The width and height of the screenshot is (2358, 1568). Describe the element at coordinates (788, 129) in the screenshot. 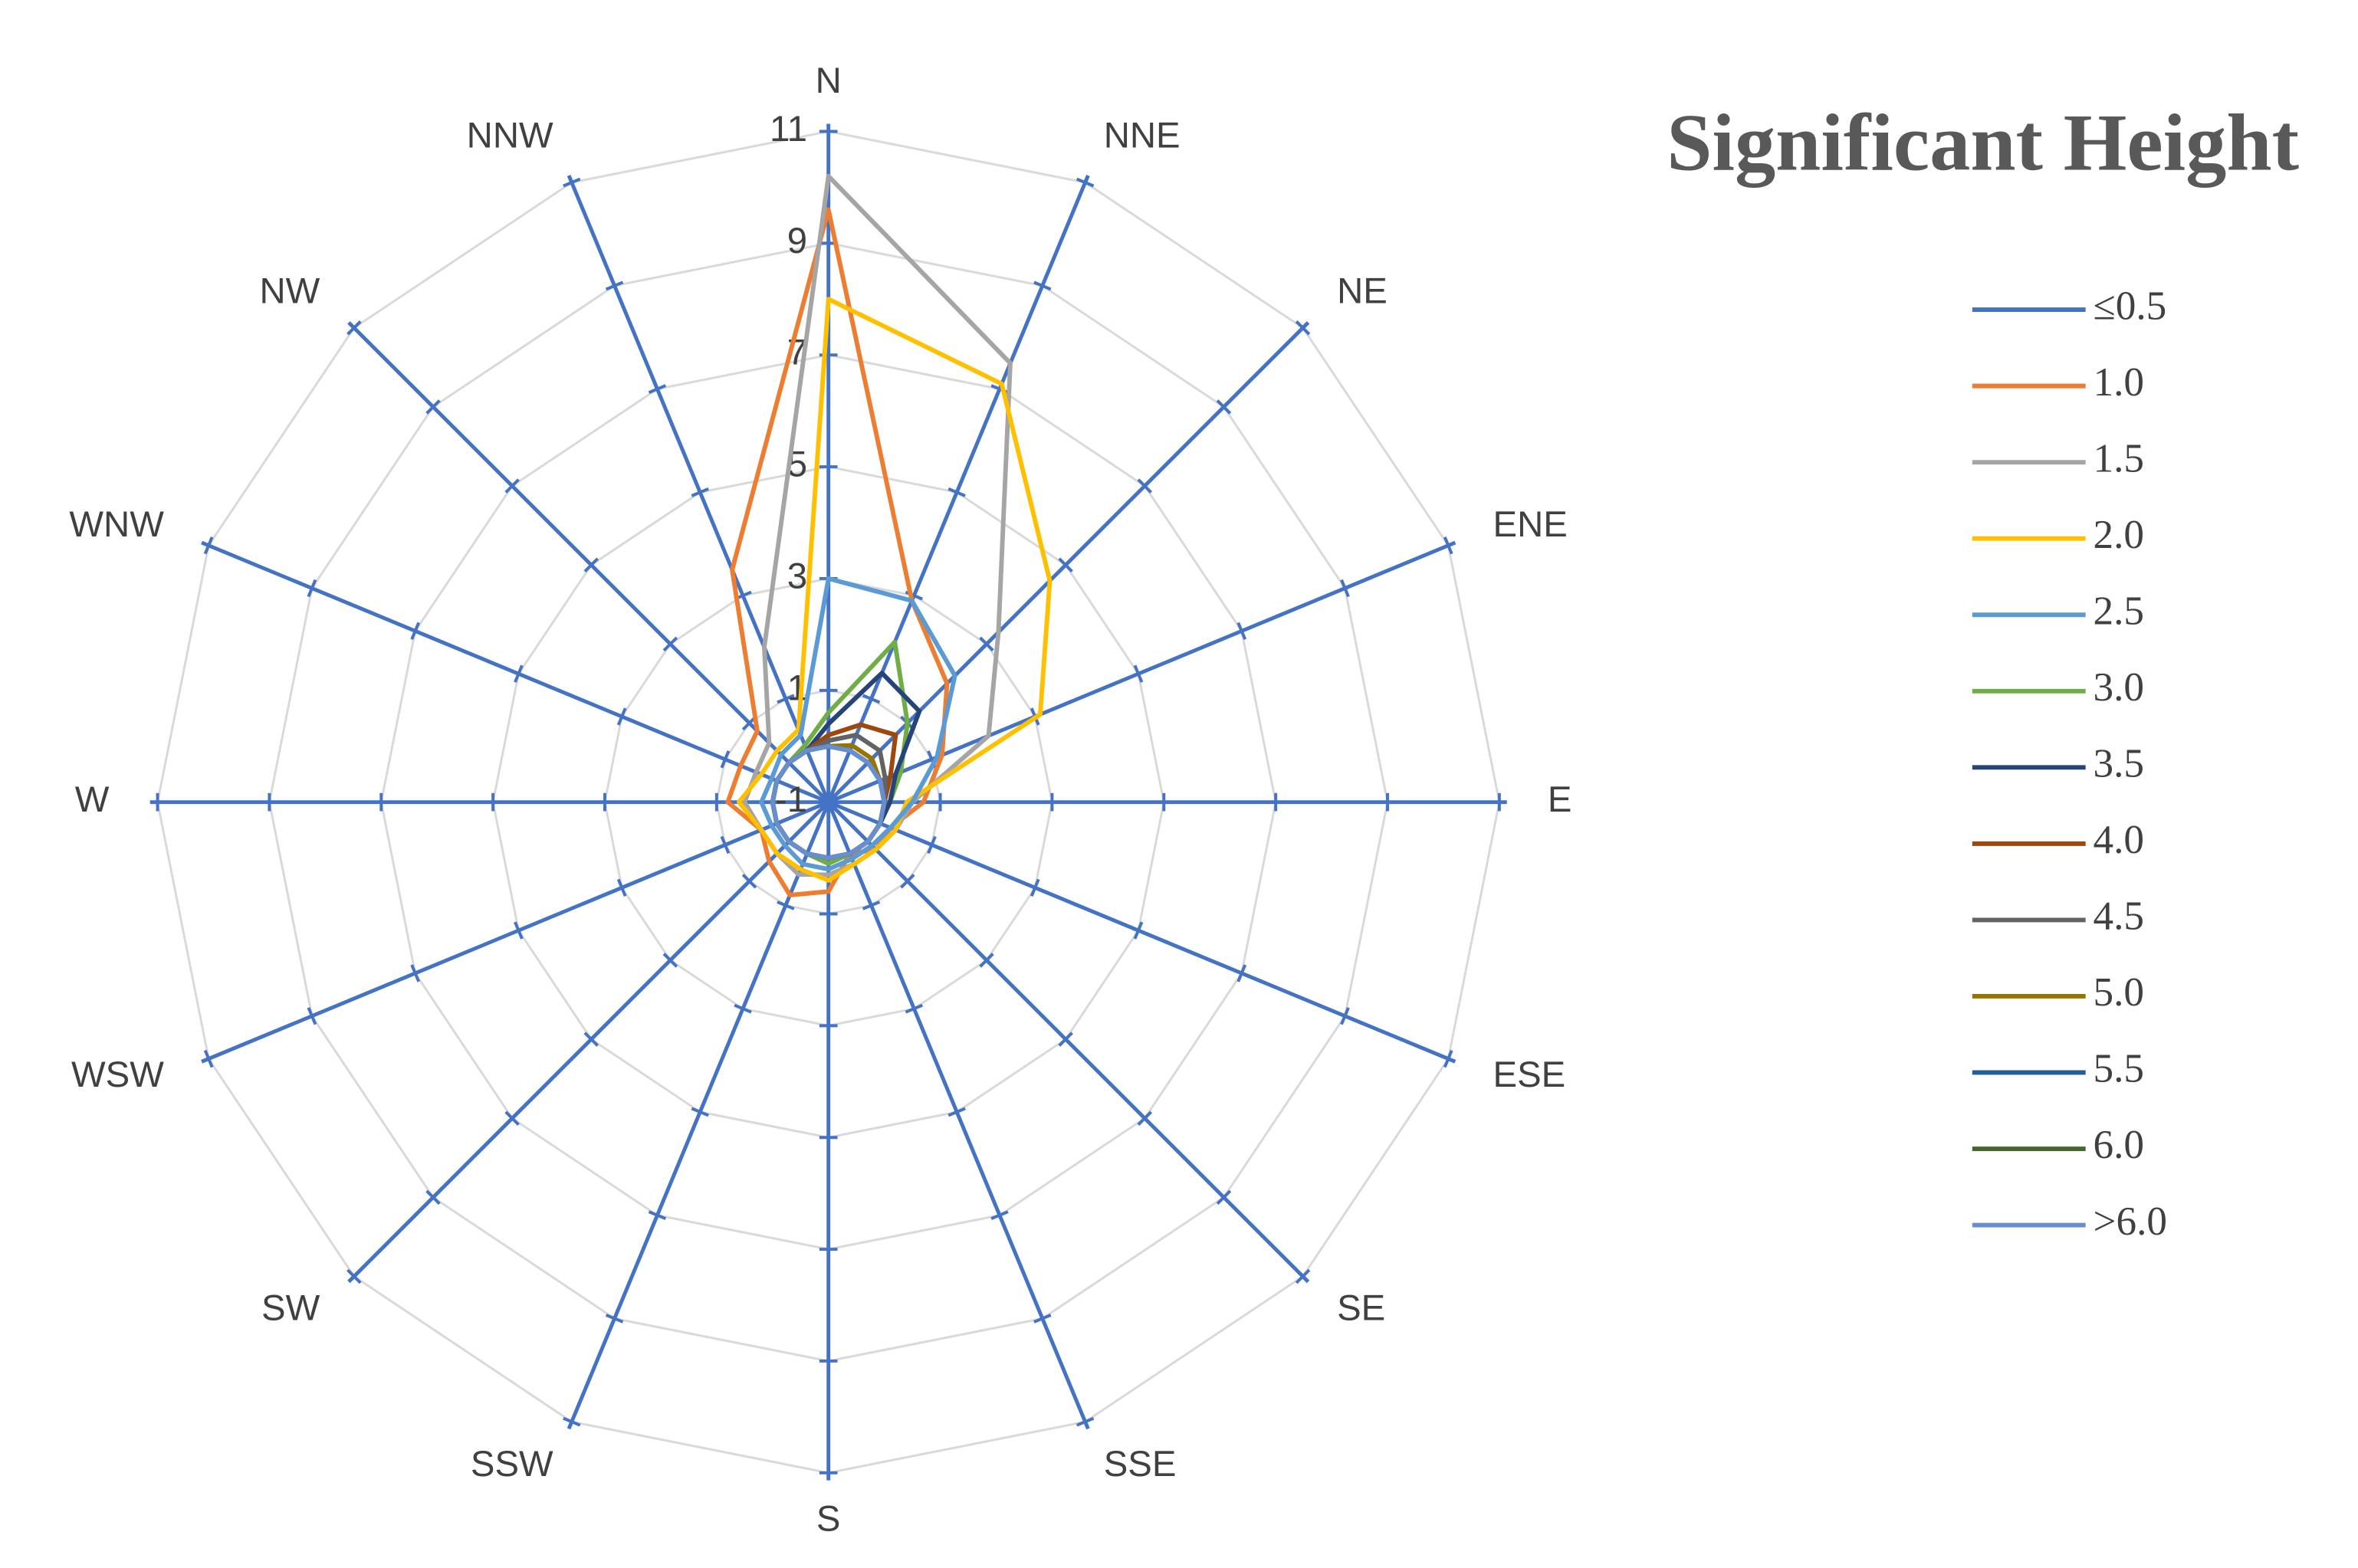

I see `y-tick-label: 11` at that location.